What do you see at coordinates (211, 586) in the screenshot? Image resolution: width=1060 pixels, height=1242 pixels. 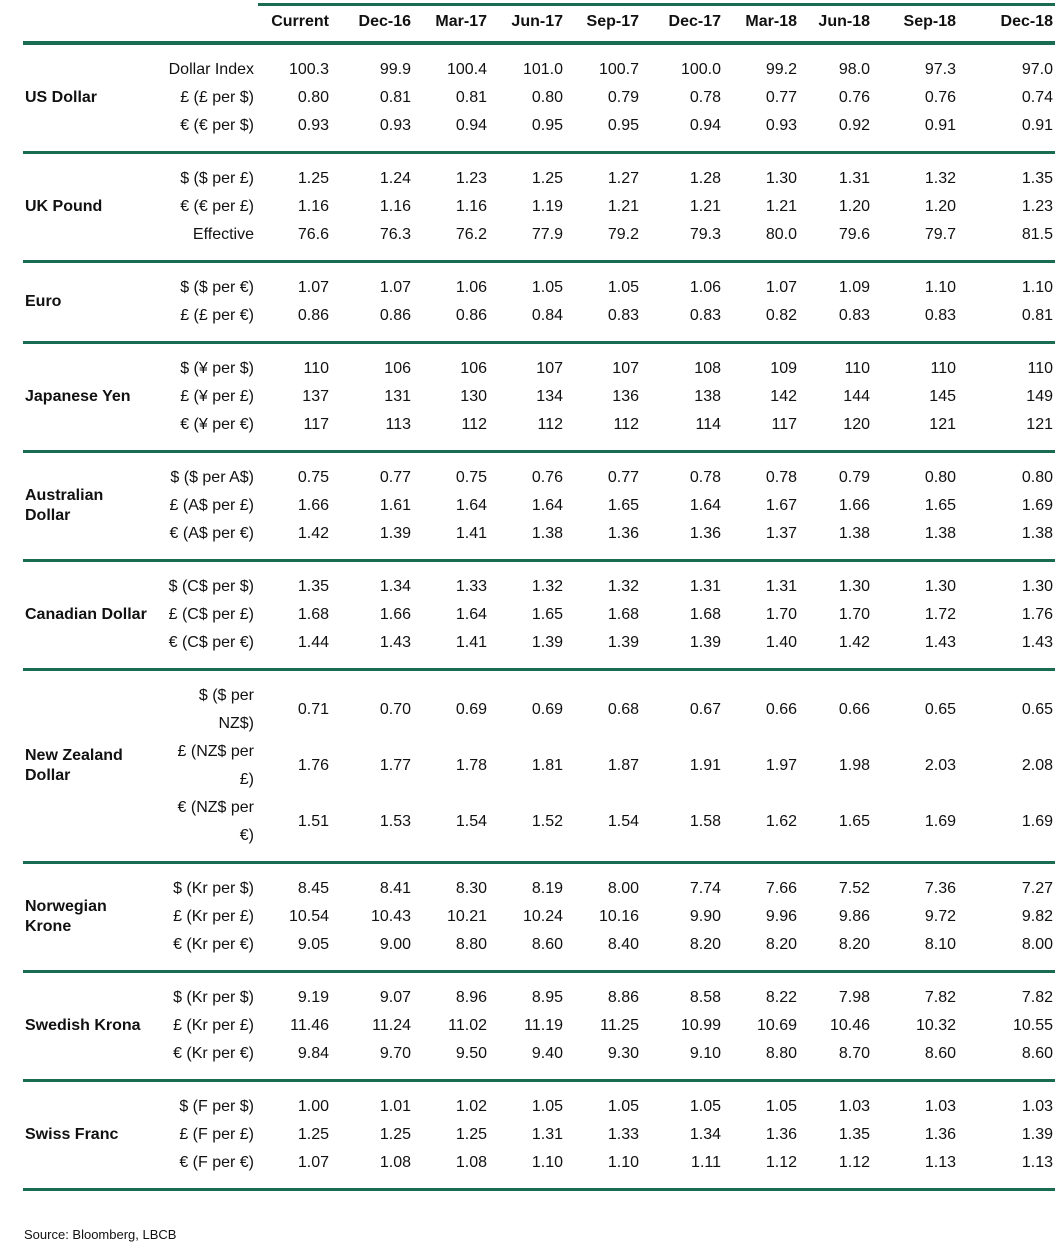 I see `row-label: $ (C$ per $)` at bounding box center [211, 586].